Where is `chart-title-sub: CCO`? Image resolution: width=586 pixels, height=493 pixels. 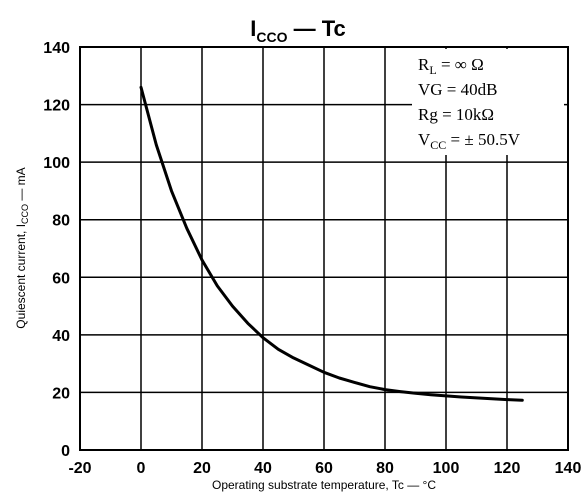 chart-title-sub: CCO is located at coordinates (271, 37).